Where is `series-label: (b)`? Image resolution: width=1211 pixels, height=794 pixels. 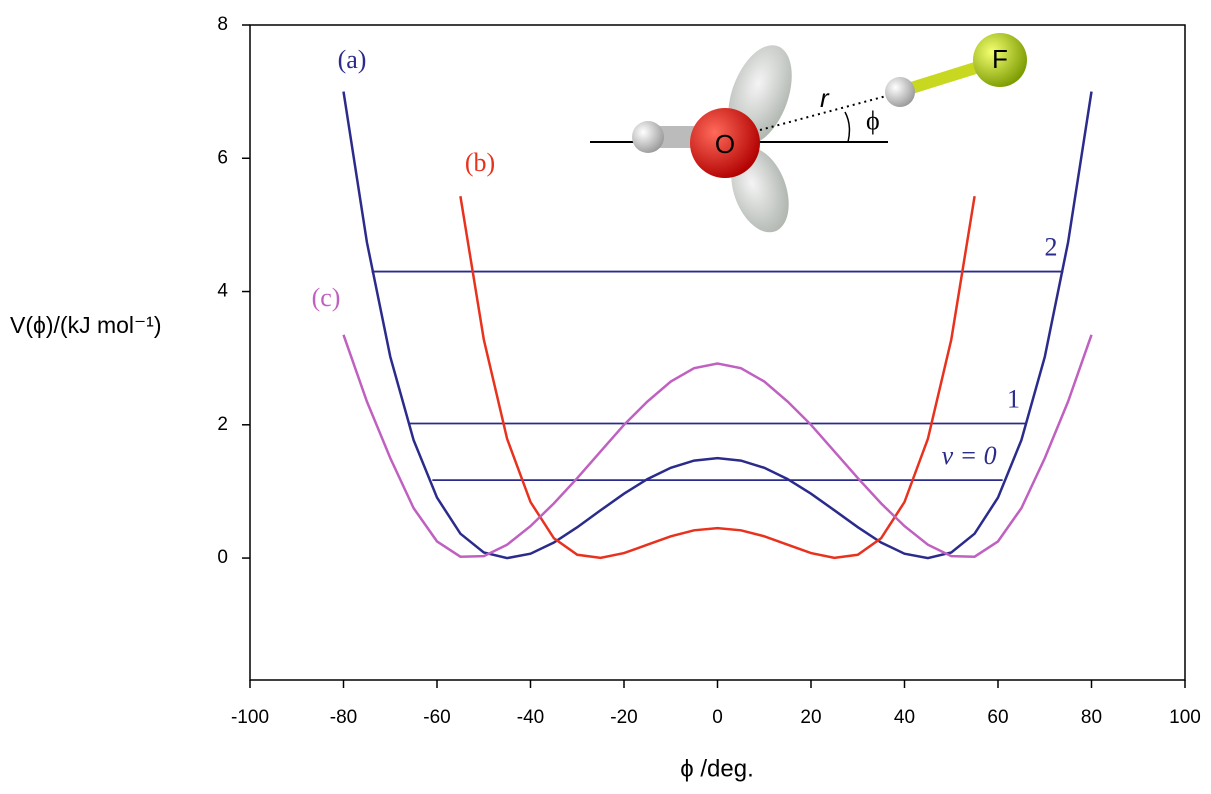
series-label: (b) is located at coordinates (480, 162).